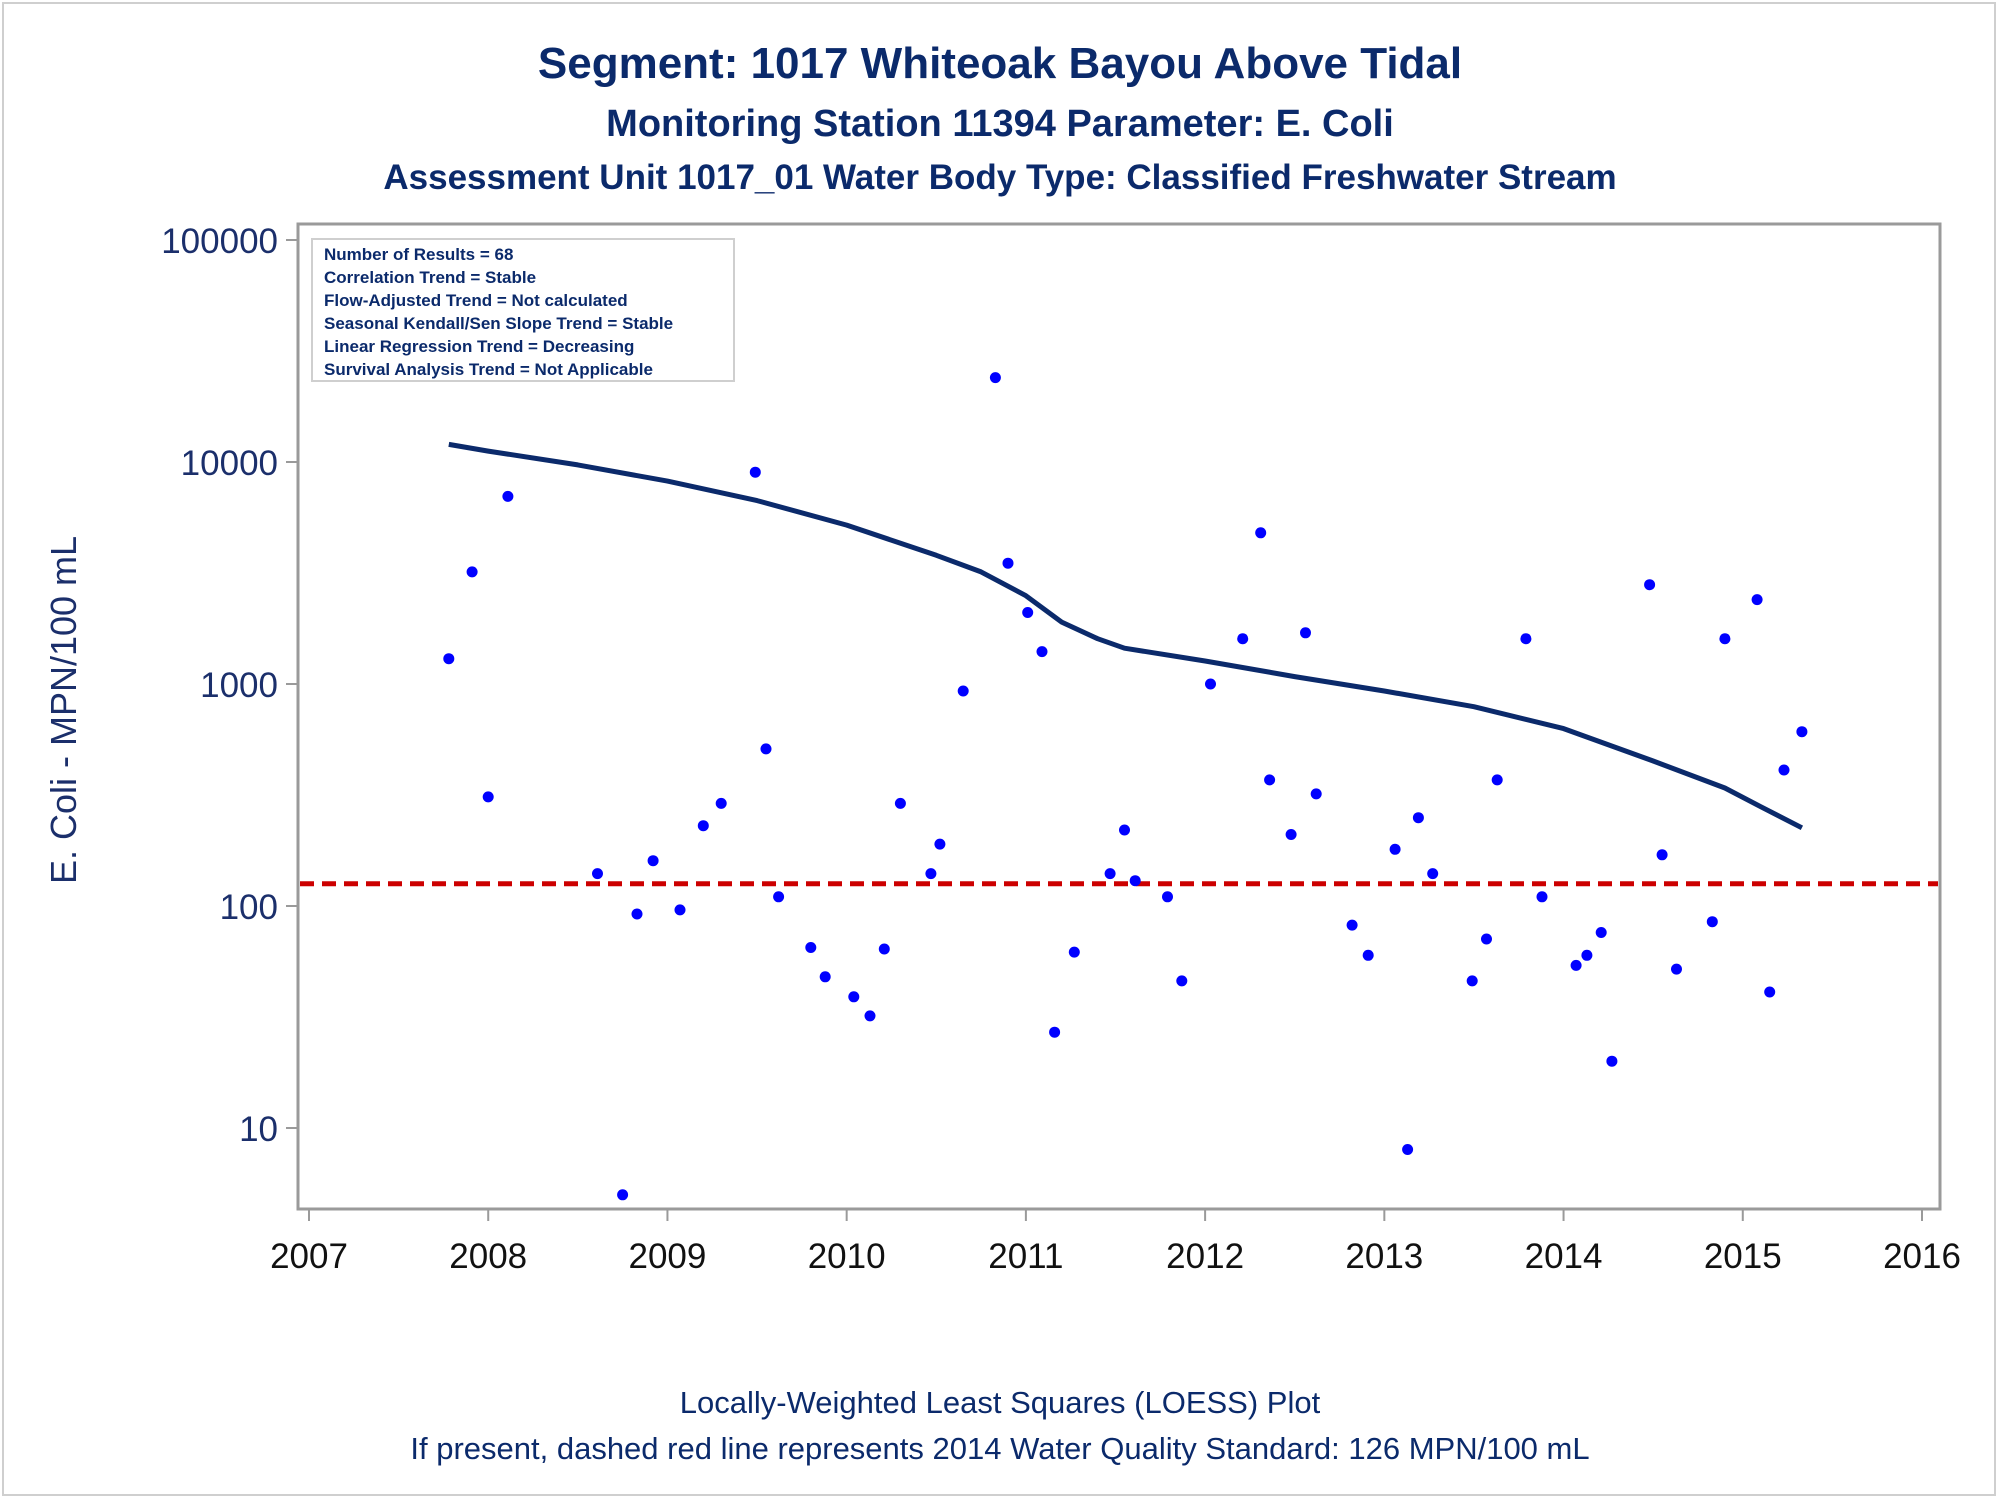  Describe the element at coordinates (239, 685) in the screenshot. I see `y-tick-label: 1000` at that location.